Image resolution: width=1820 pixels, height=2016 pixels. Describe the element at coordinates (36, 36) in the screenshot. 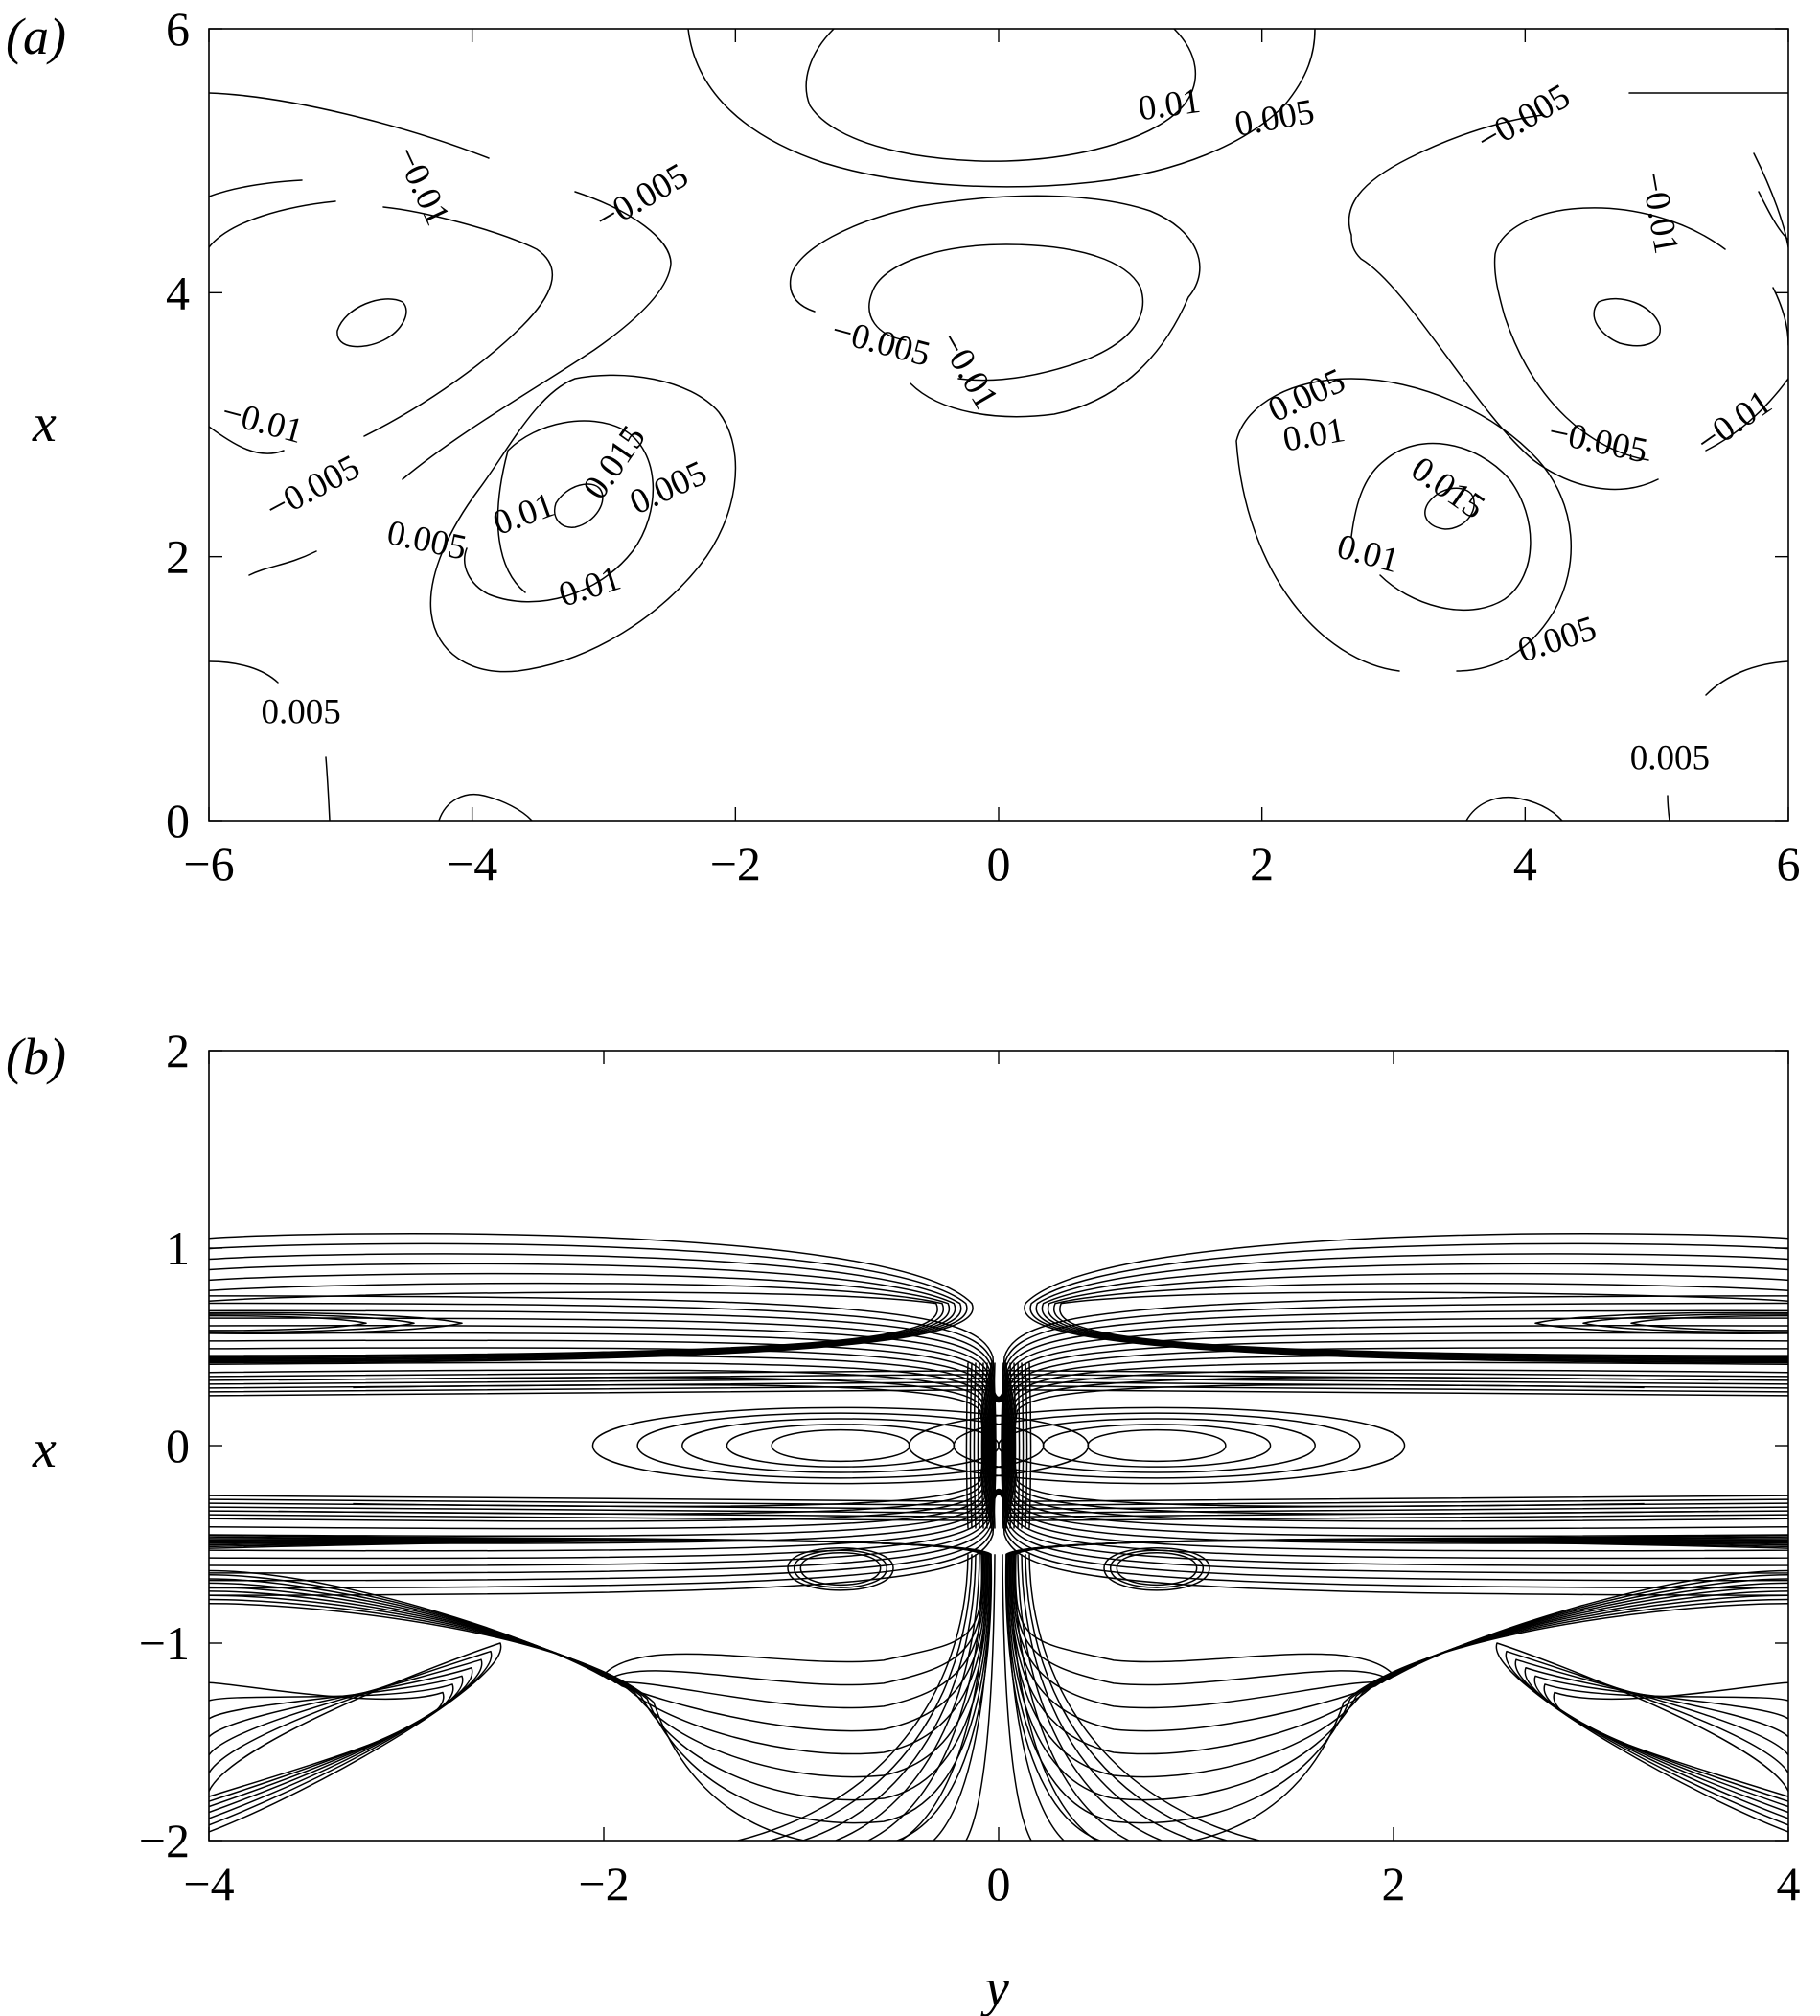

I see `panel-a-label: (a)` at that location.